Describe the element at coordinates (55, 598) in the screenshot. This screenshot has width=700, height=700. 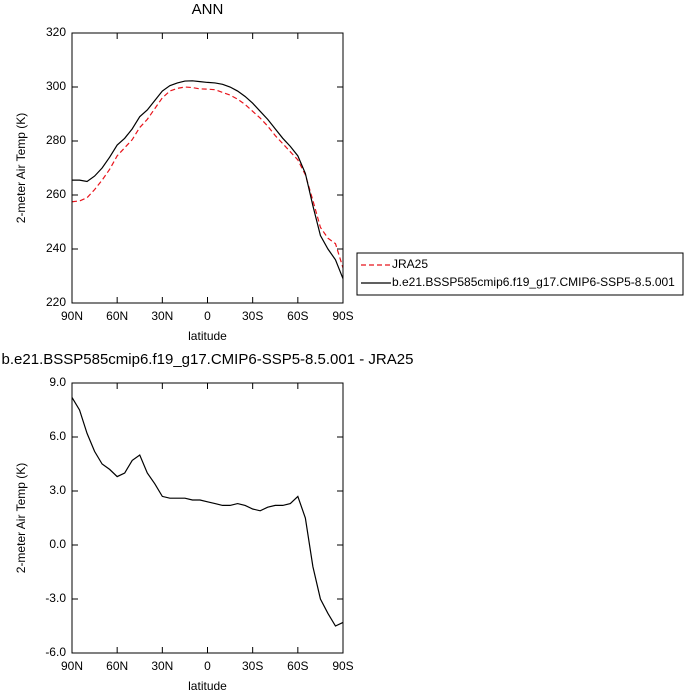
I see `y-tick-label: -3.0` at that location.